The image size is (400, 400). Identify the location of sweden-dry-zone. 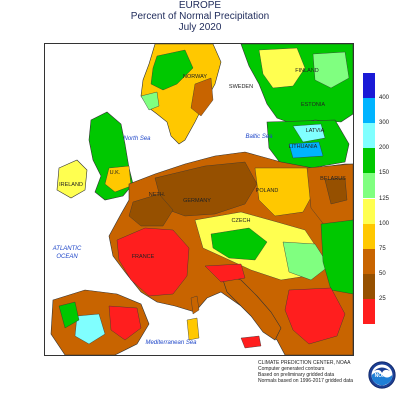
(202, 97).